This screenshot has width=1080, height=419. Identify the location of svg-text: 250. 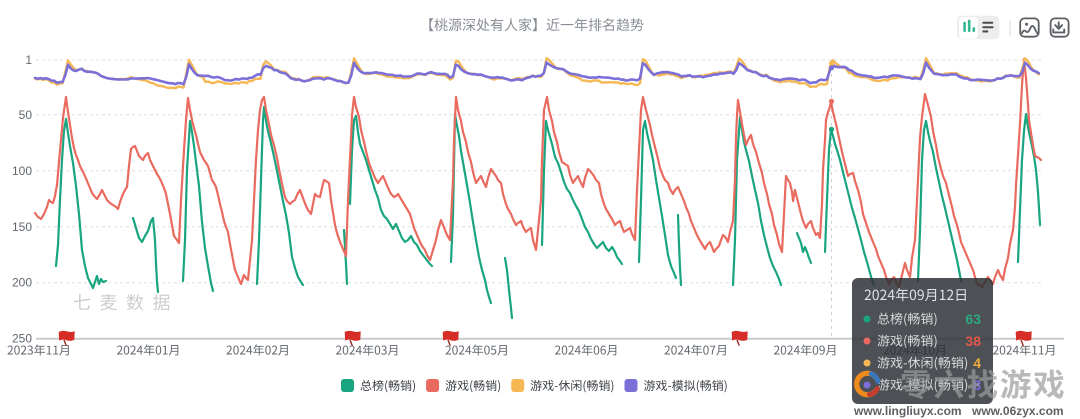
(22, 339).